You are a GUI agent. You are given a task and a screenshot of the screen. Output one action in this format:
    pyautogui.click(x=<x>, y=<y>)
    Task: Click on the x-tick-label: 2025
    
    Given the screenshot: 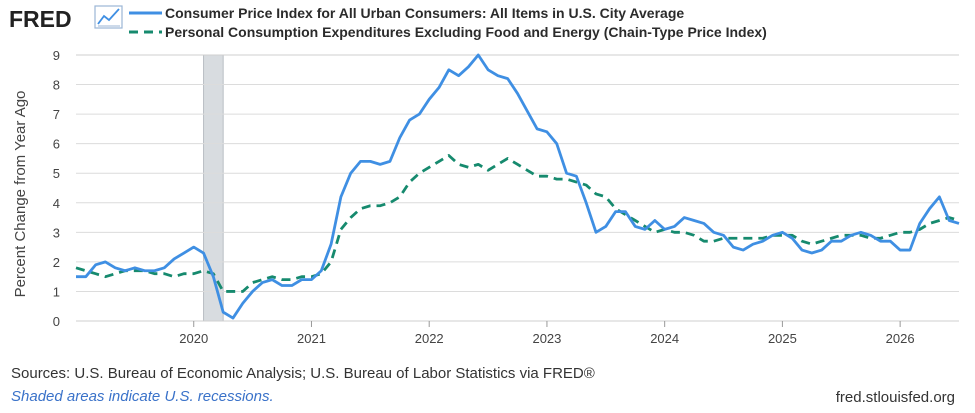 What is the action you would take?
    pyautogui.click(x=782, y=338)
    